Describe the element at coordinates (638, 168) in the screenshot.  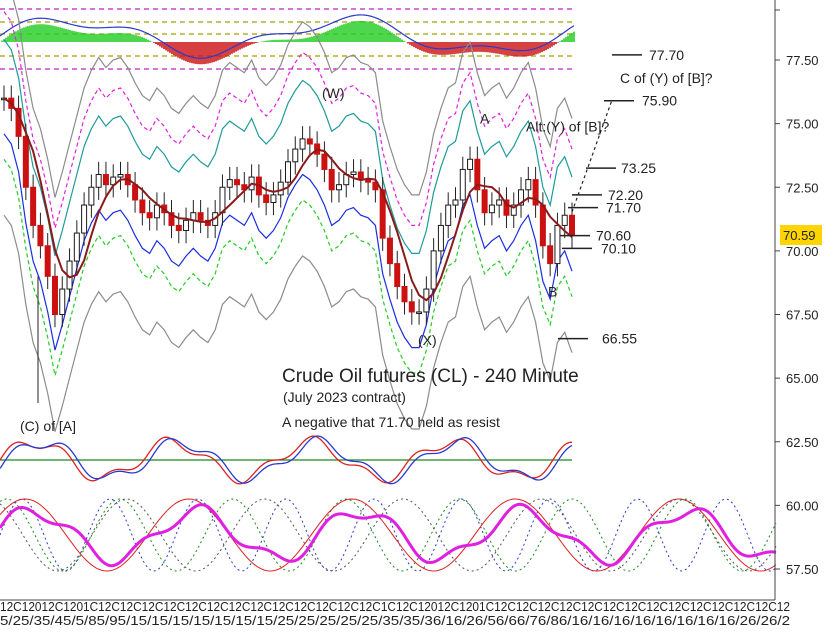
I see `price-level-label: 73.25` at that location.